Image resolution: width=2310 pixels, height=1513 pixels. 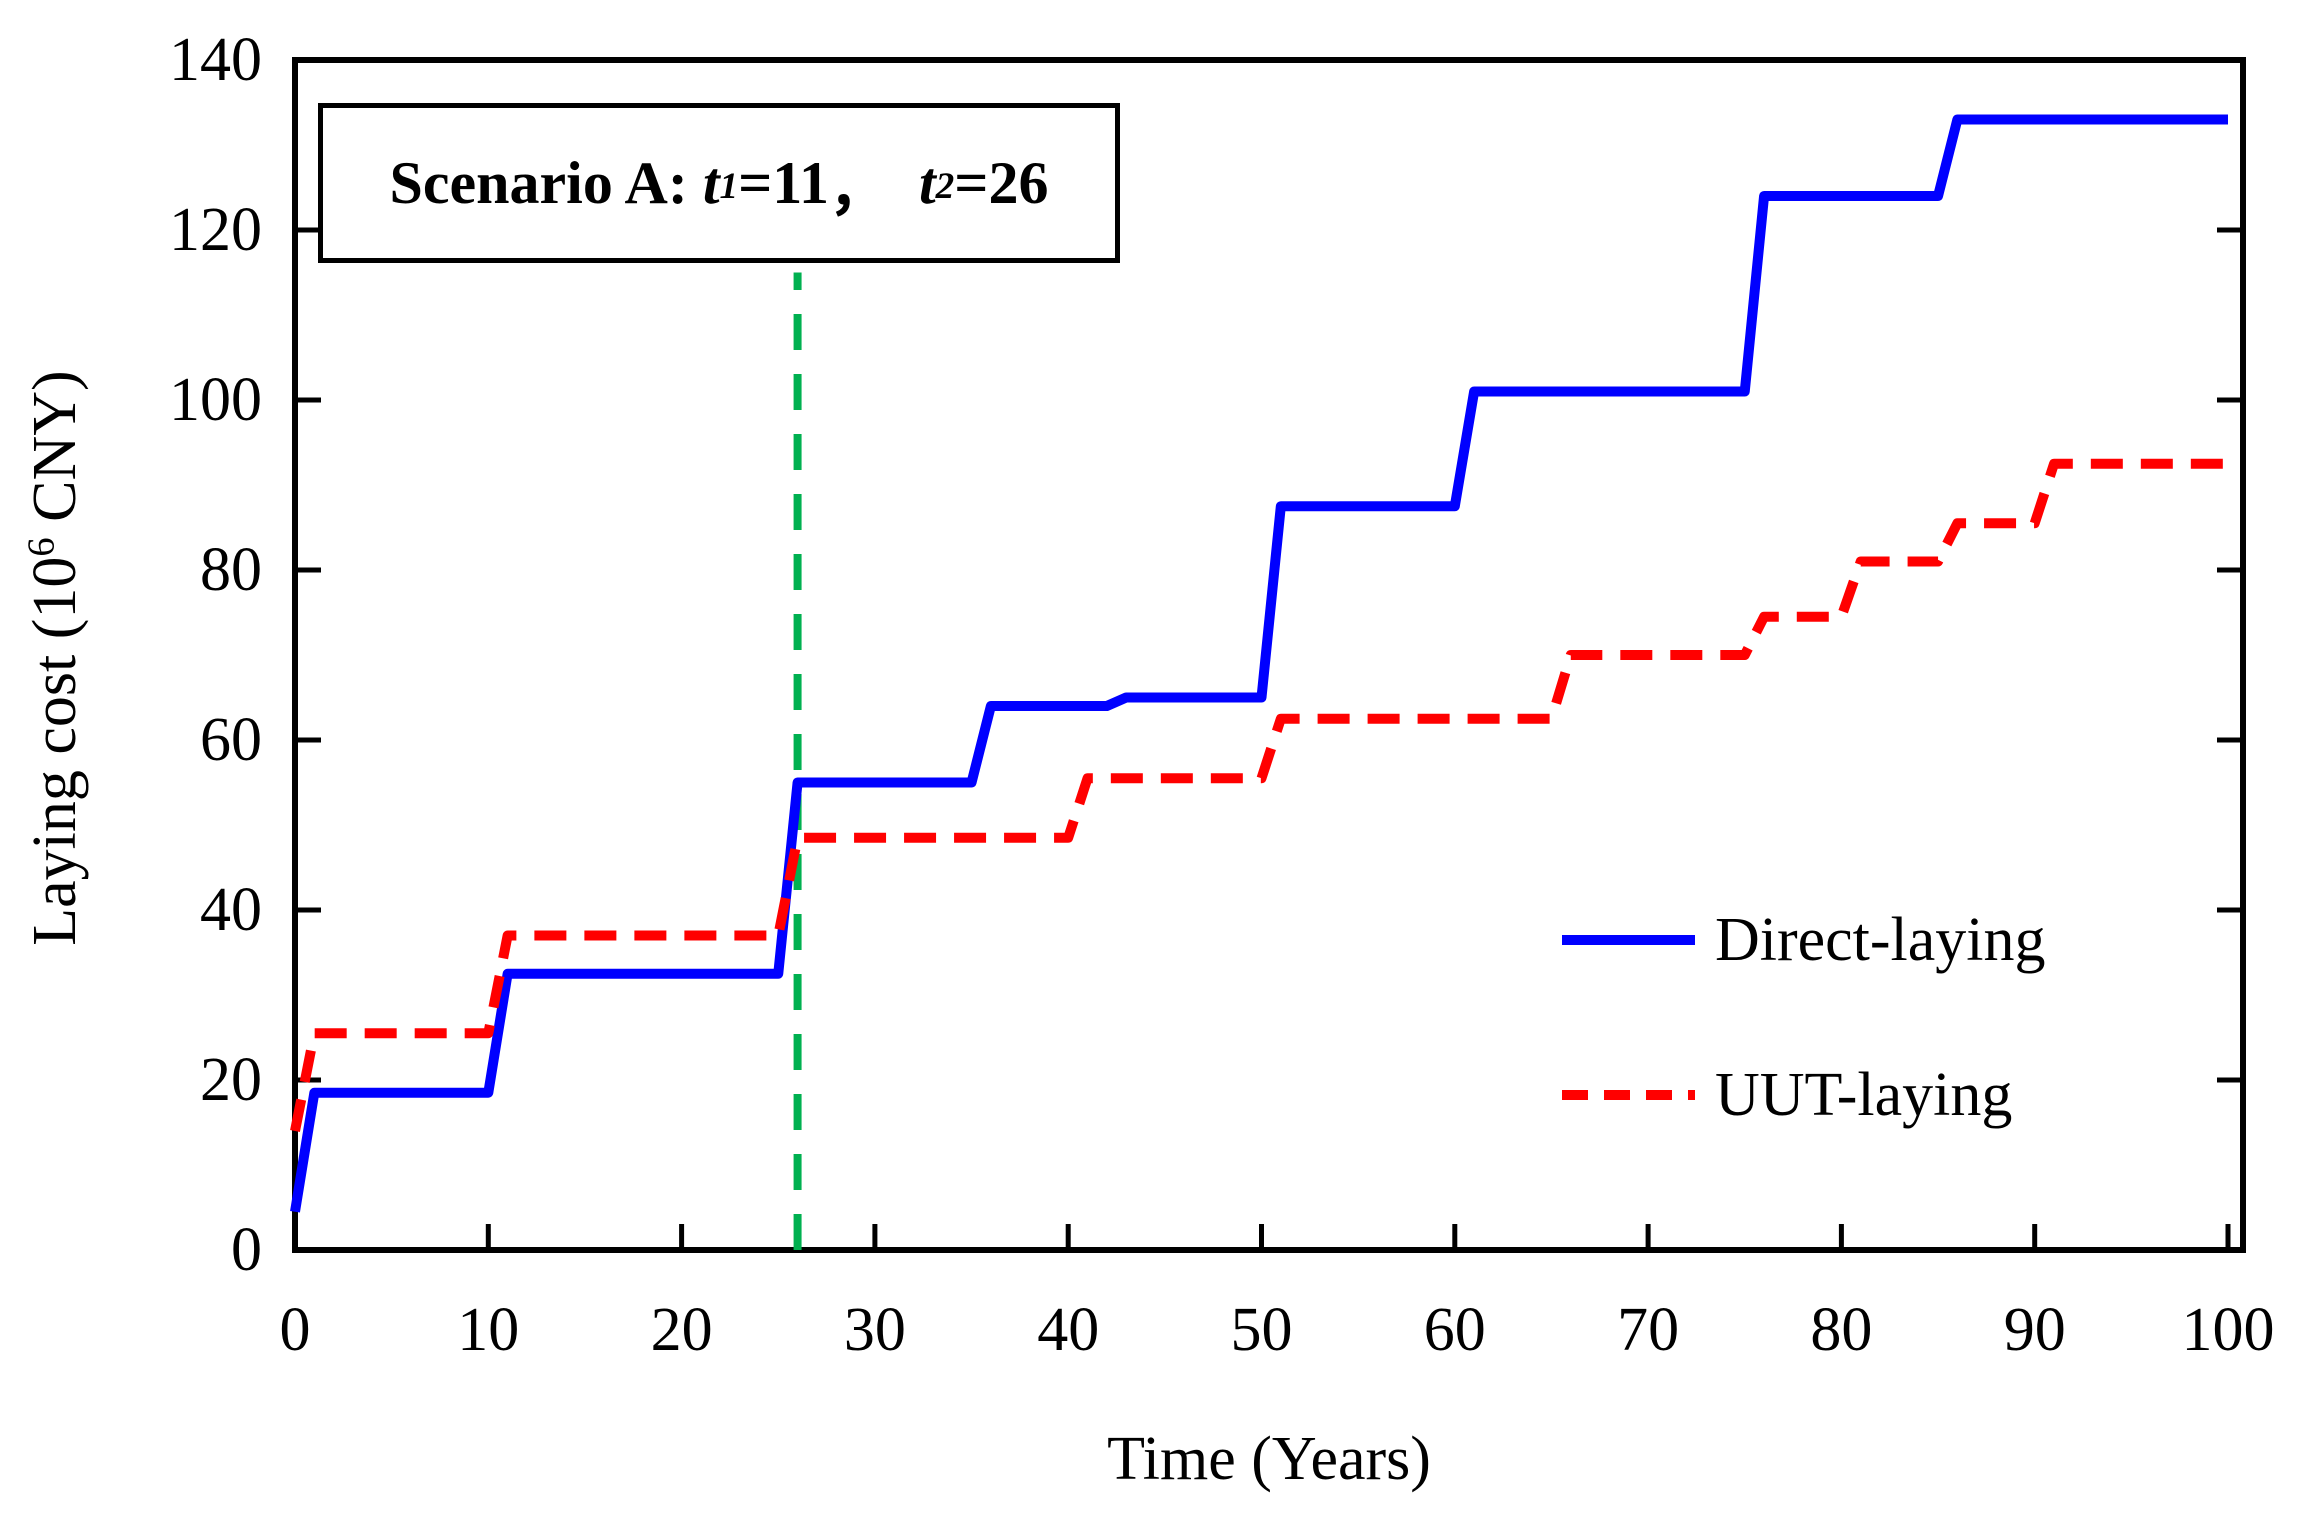 What do you see at coordinates (55, 454) in the screenshot?
I see `y-axis-title-unit: CNY)` at bounding box center [55, 454].